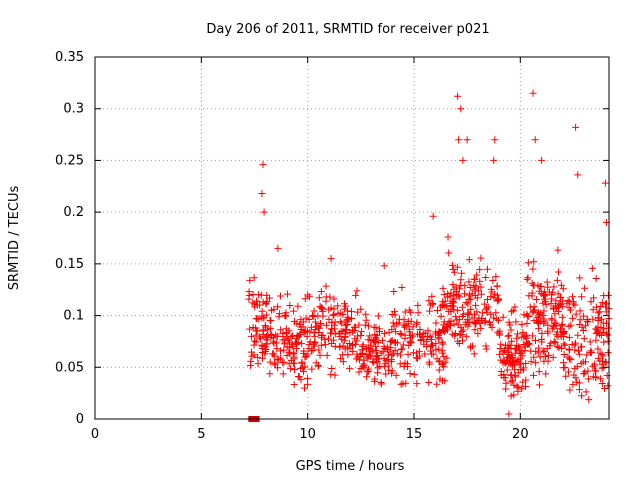 This screenshot has height=480, width=640. What do you see at coordinates (414, 434) in the screenshot?
I see `x-tick-label: 15` at bounding box center [414, 434].